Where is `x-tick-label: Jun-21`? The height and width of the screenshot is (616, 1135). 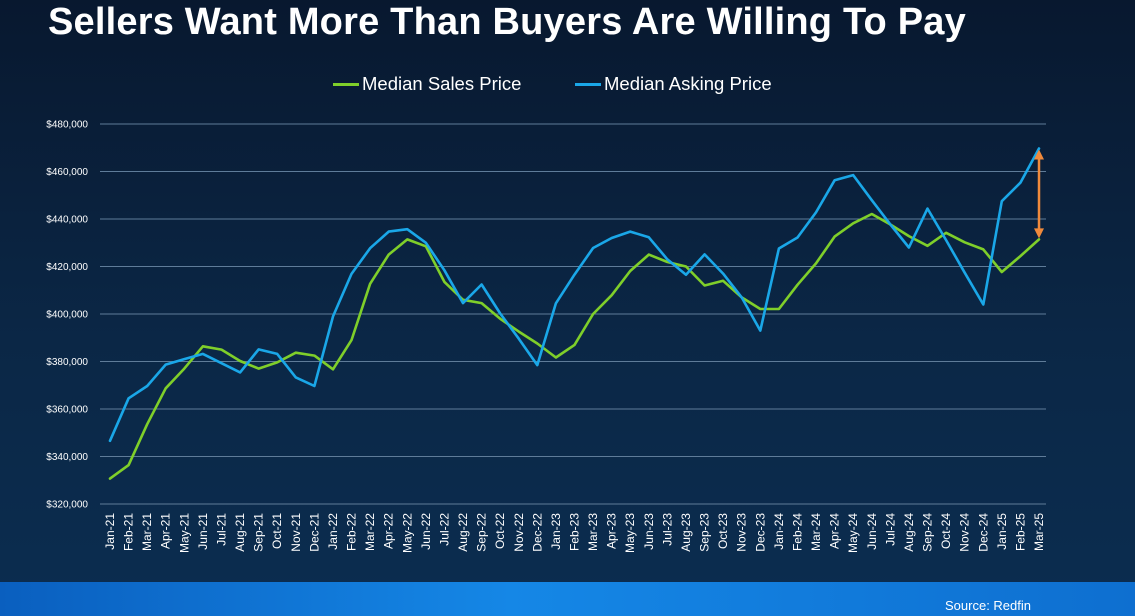 x-tick-label: Jun-21 is located at coordinates (203, 531).